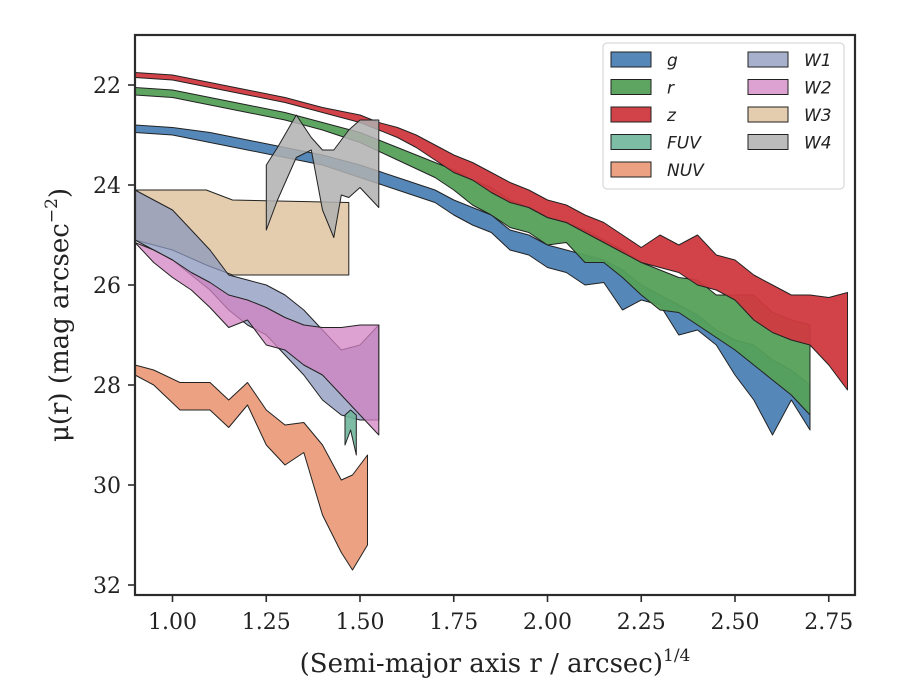 This screenshot has height=700, width=900. Describe the element at coordinates (631, 87) in the screenshot. I see `legend-swatch-r` at that location.